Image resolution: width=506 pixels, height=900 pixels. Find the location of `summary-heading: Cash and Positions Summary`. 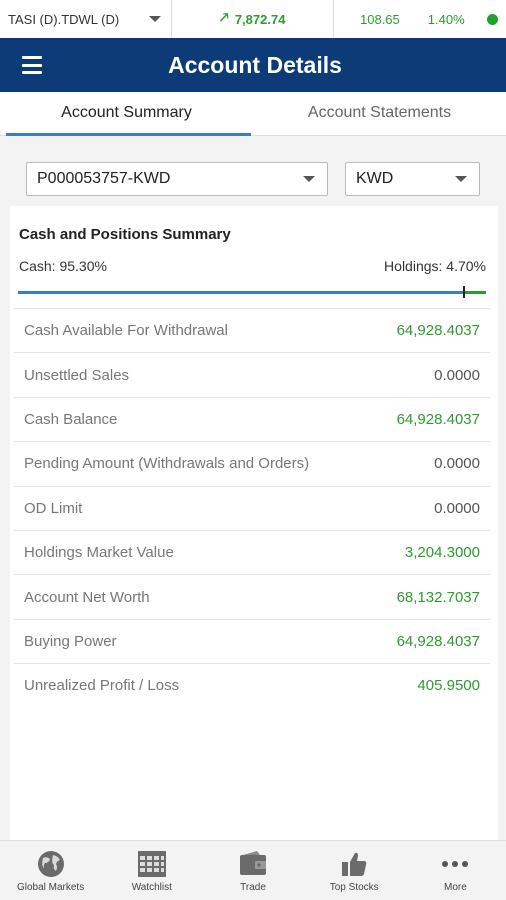

summary-heading: Cash and Positions Summary is located at coordinates (125, 234).